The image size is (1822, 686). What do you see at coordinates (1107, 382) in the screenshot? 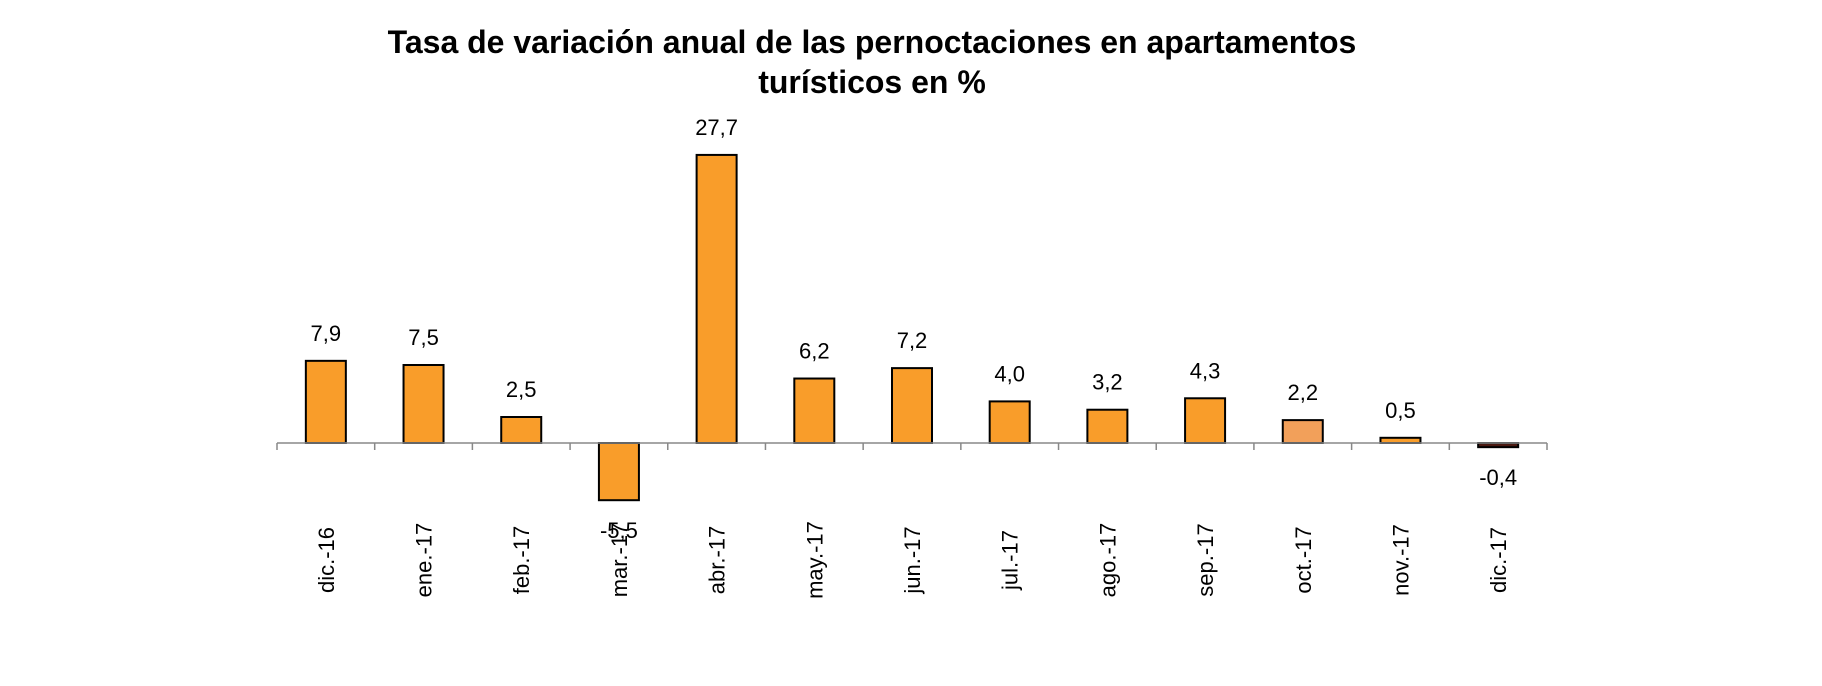
I see `value-label-ago.-17: 3,2` at bounding box center [1107, 382].